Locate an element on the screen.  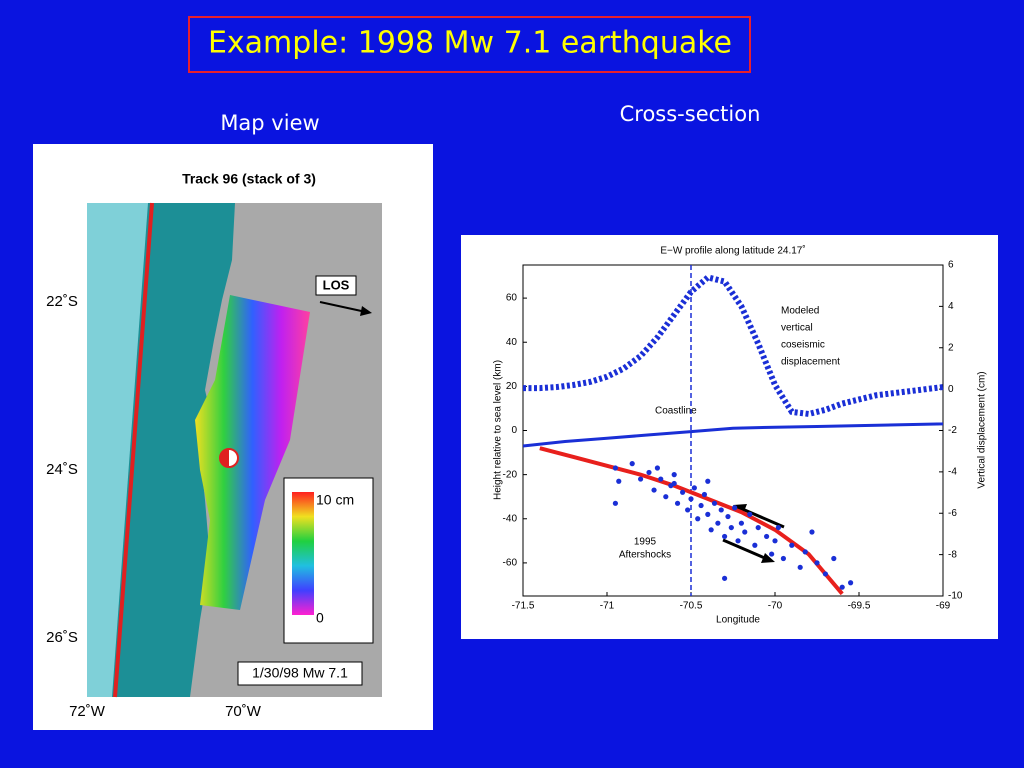
y-axis-label: Height relative to sea level (km) is located at coordinates (498, 430).